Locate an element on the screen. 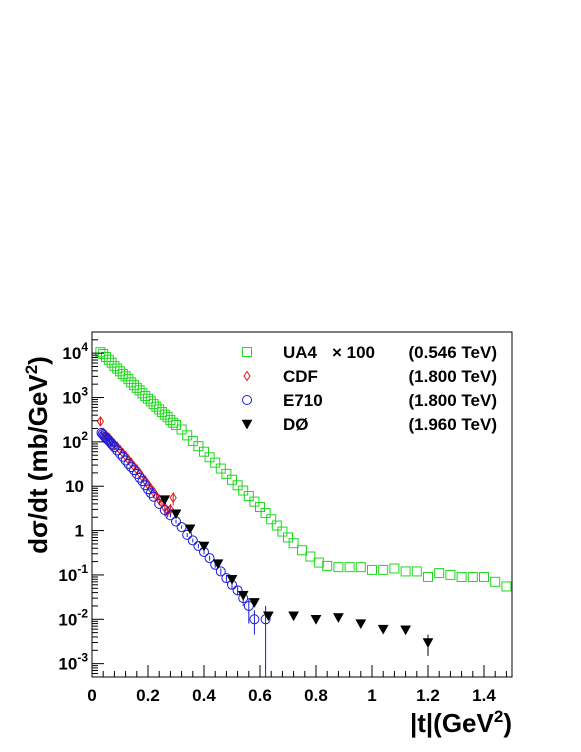  y-axis-label-sup: 2 is located at coordinates (31, 369).